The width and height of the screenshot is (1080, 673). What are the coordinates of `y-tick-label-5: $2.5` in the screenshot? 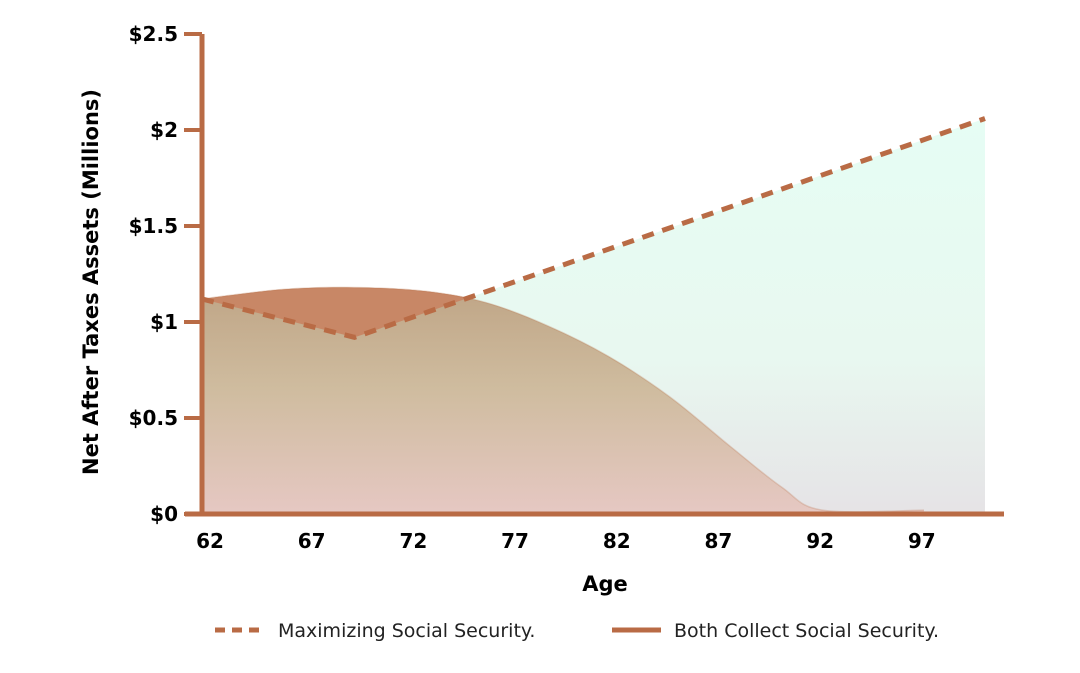 It's located at (153, 34).